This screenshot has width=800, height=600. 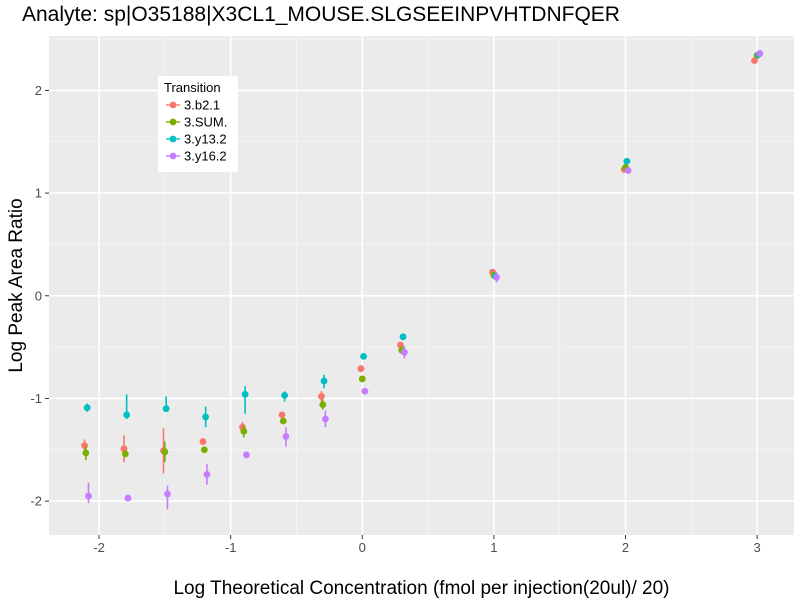 I want to click on x-tick-label: -1, so click(x=231, y=547).